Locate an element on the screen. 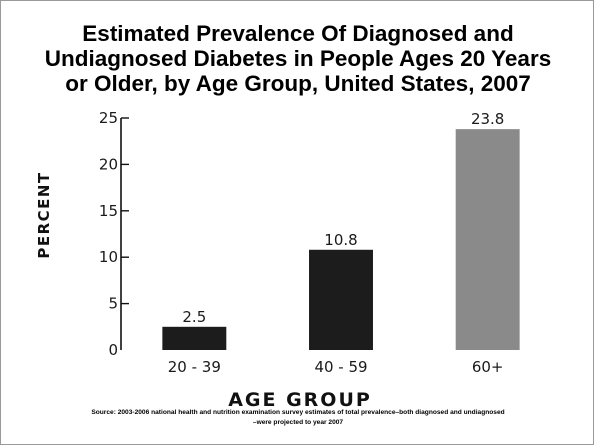 This screenshot has width=594, height=446. x-tick-label: 60+ is located at coordinates (488, 367).